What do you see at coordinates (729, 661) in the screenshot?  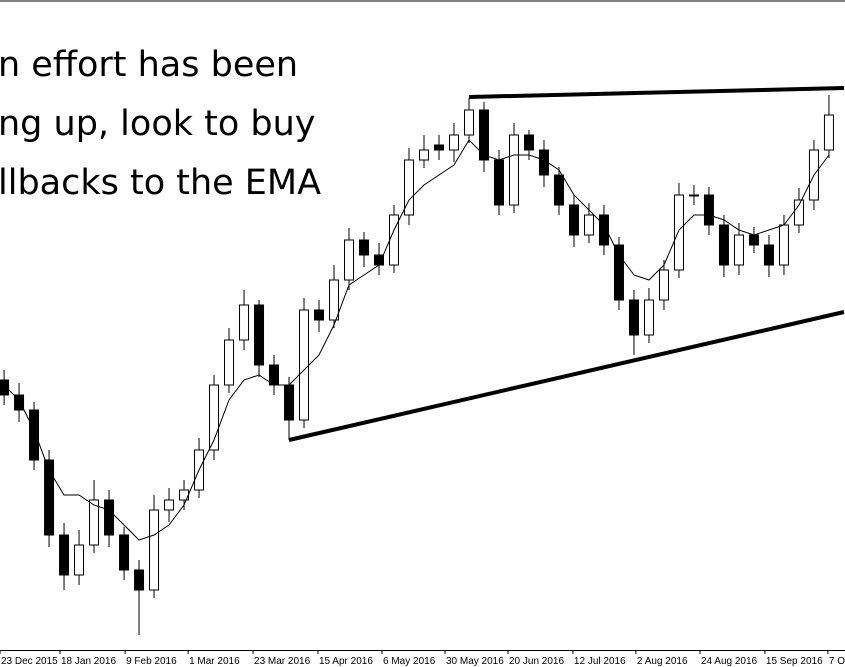 I see `x-tick-label: 24 Aug 2016` at bounding box center [729, 661].